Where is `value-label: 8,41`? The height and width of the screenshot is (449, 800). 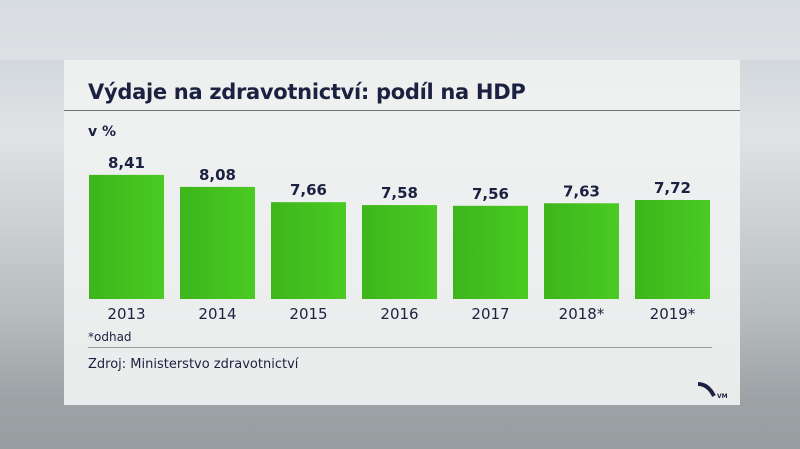
value-label: 8,41 is located at coordinates (126, 163).